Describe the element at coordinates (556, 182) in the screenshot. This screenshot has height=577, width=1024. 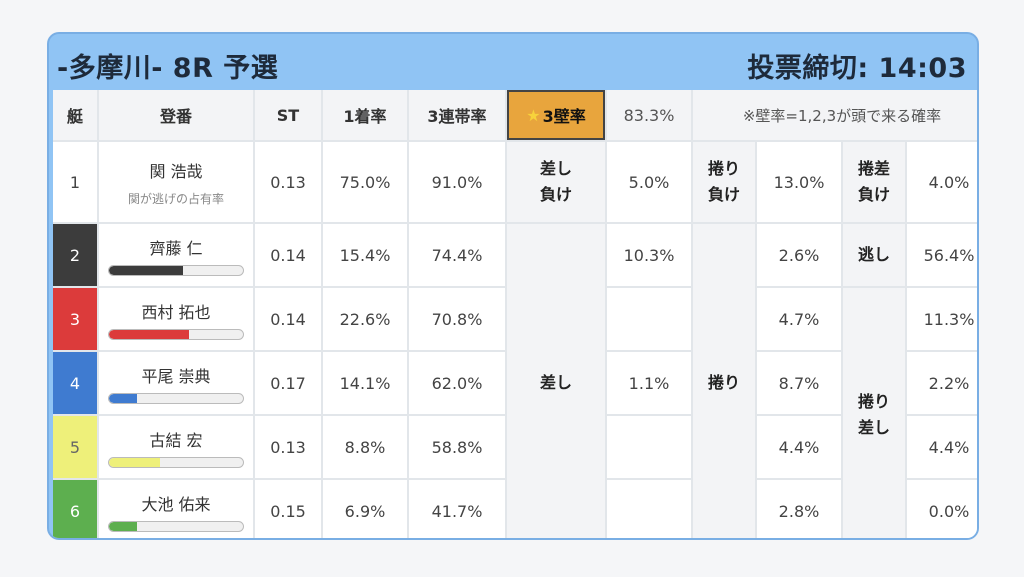
I see `sashi-make-label: 差し 負け` at that location.